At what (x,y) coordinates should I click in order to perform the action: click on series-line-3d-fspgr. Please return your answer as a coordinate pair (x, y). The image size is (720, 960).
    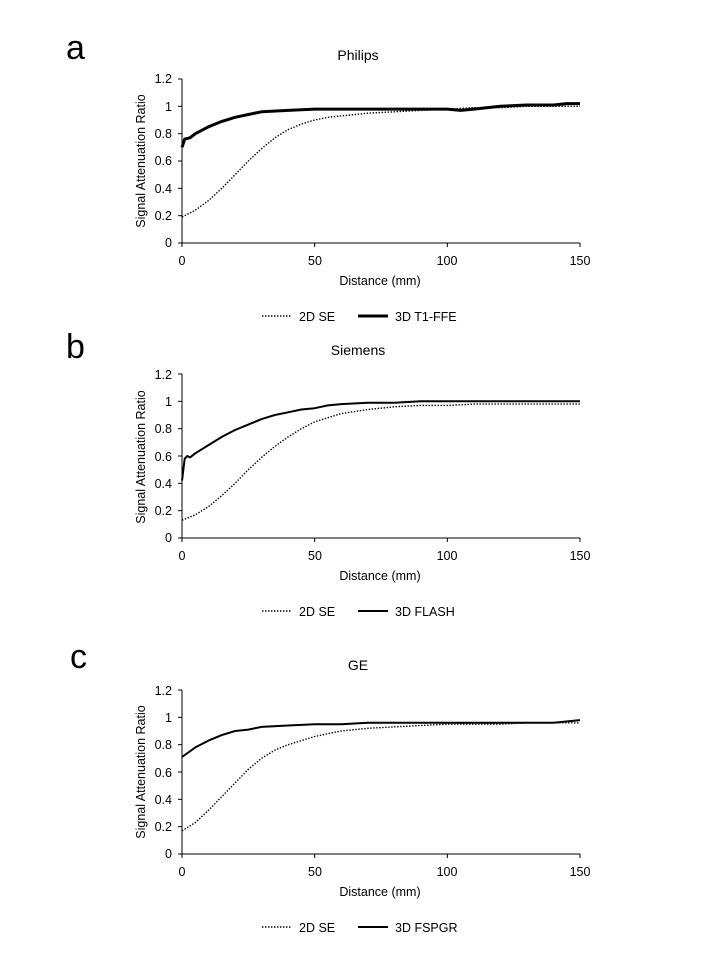
    Looking at the image, I should click on (381, 738).